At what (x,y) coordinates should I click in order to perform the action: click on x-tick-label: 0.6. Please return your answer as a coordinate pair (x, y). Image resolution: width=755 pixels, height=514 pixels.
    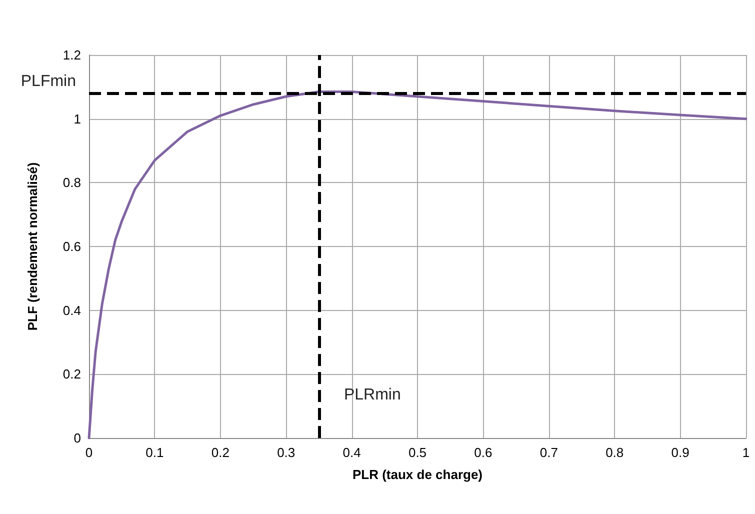
    Looking at the image, I should click on (483, 452).